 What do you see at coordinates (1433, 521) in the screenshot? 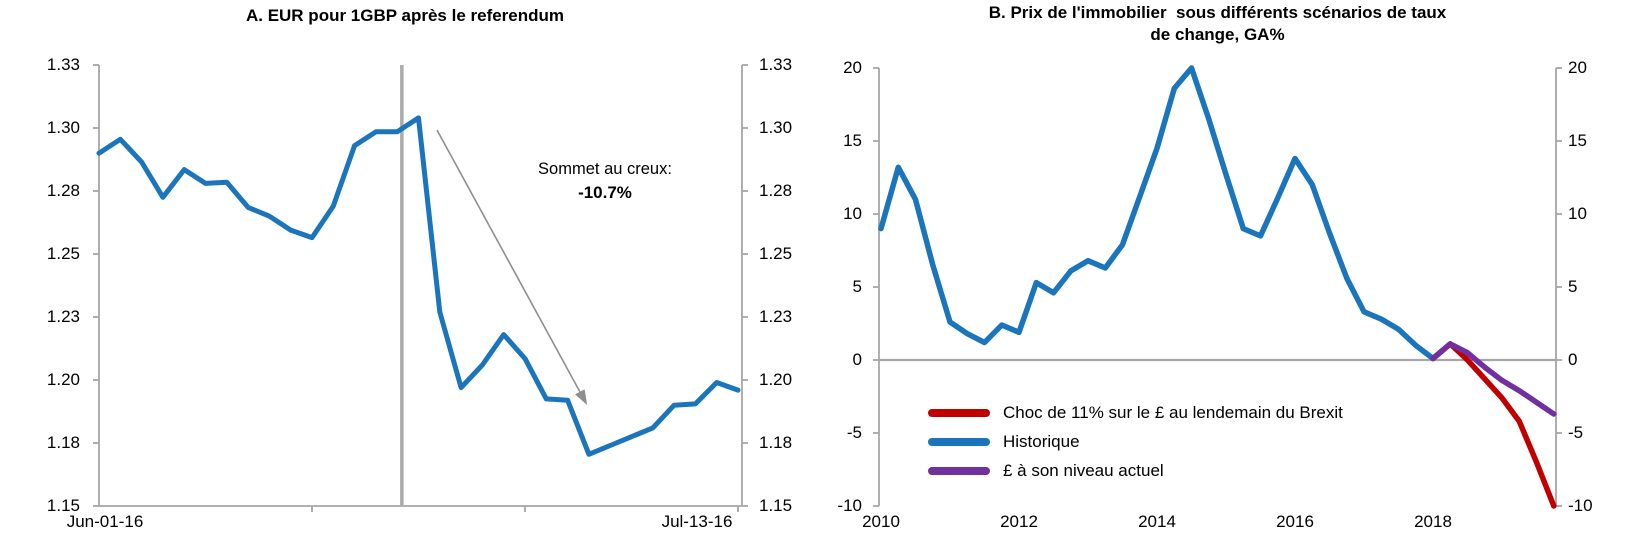
I see `chart-b-xtick-2018: 2018` at bounding box center [1433, 521].